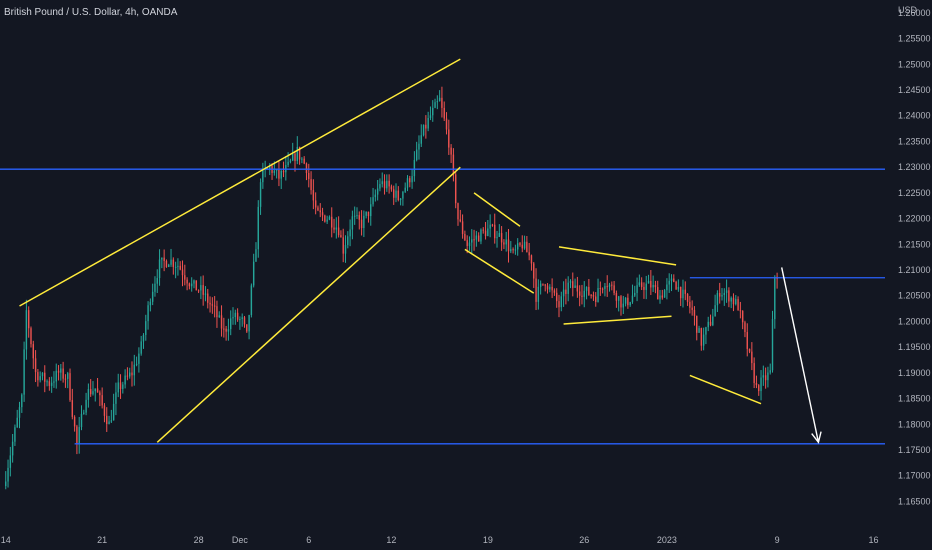 Image resolution: width=932 pixels, height=550 pixels. What do you see at coordinates (914, 39) in the screenshot?
I see `y-tick-label: 1.25500` at bounding box center [914, 39].